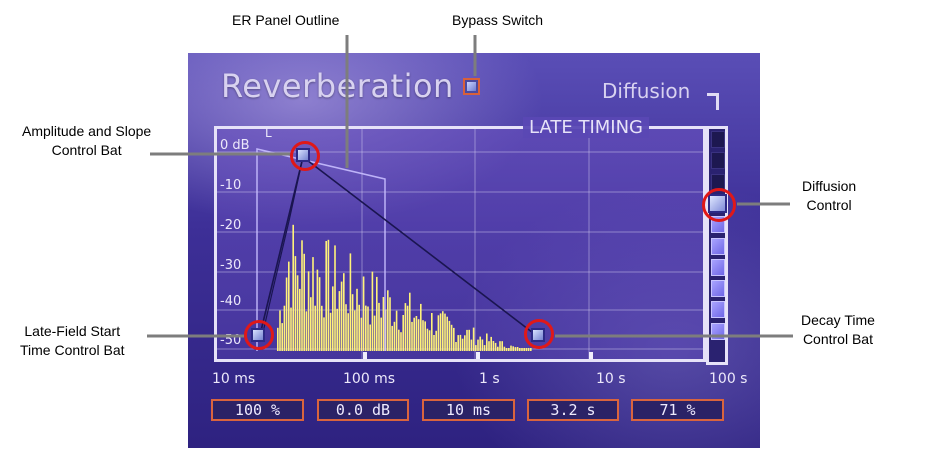 The width and height of the screenshot is (934, 452). Describe the element at coordinates (468, 410) in the screenshot. I see `value-start-time: 10 ms` at that location.